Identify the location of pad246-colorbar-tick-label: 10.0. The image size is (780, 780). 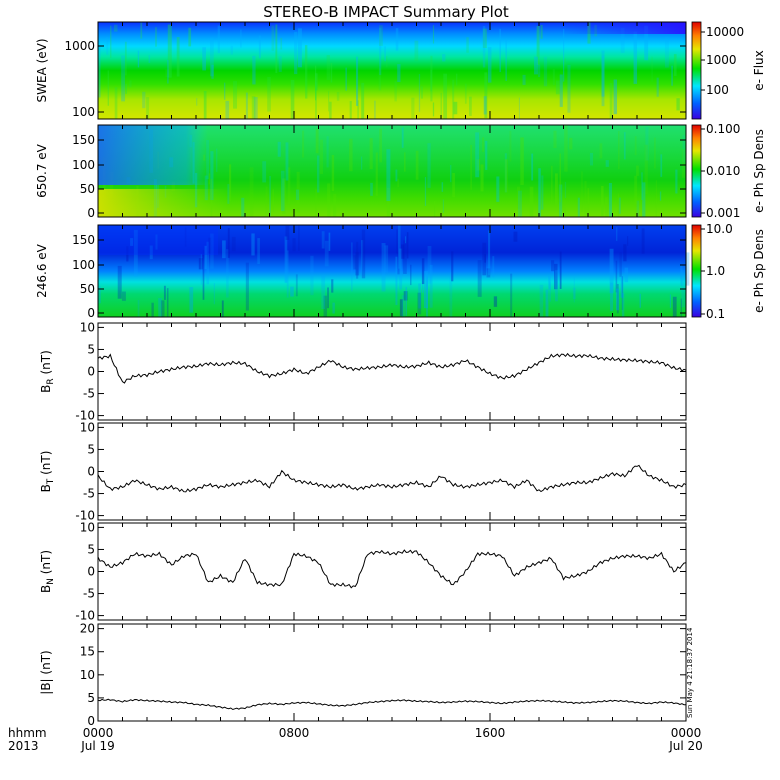
(719, 229).